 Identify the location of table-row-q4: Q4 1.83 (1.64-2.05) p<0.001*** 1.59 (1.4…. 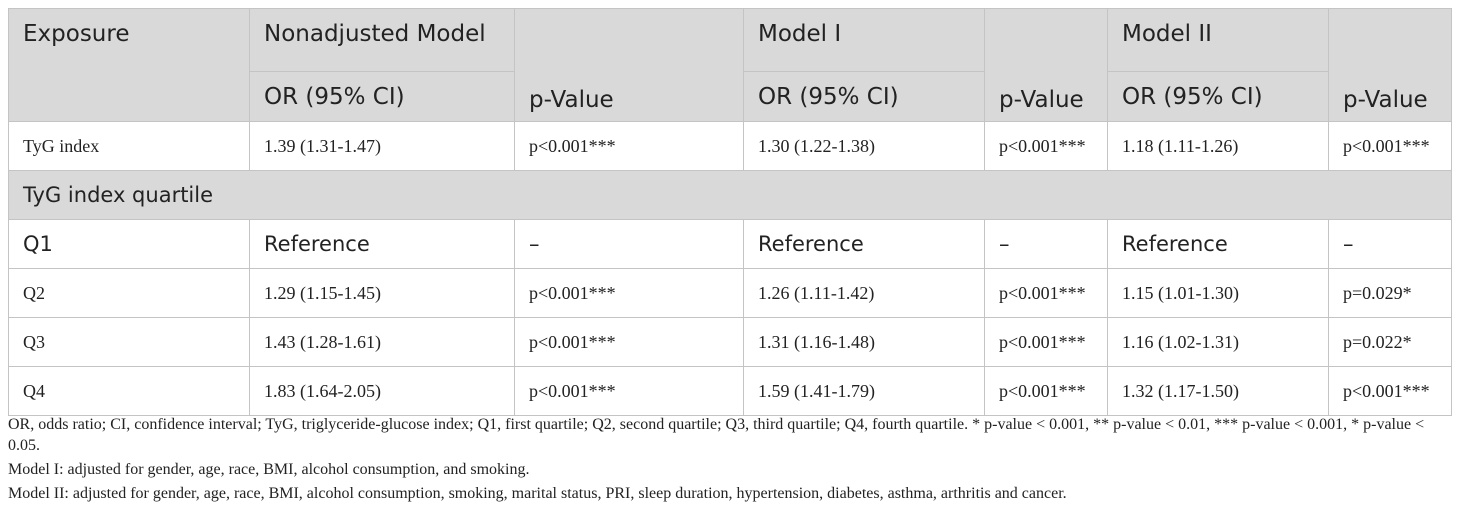
(730, 391).